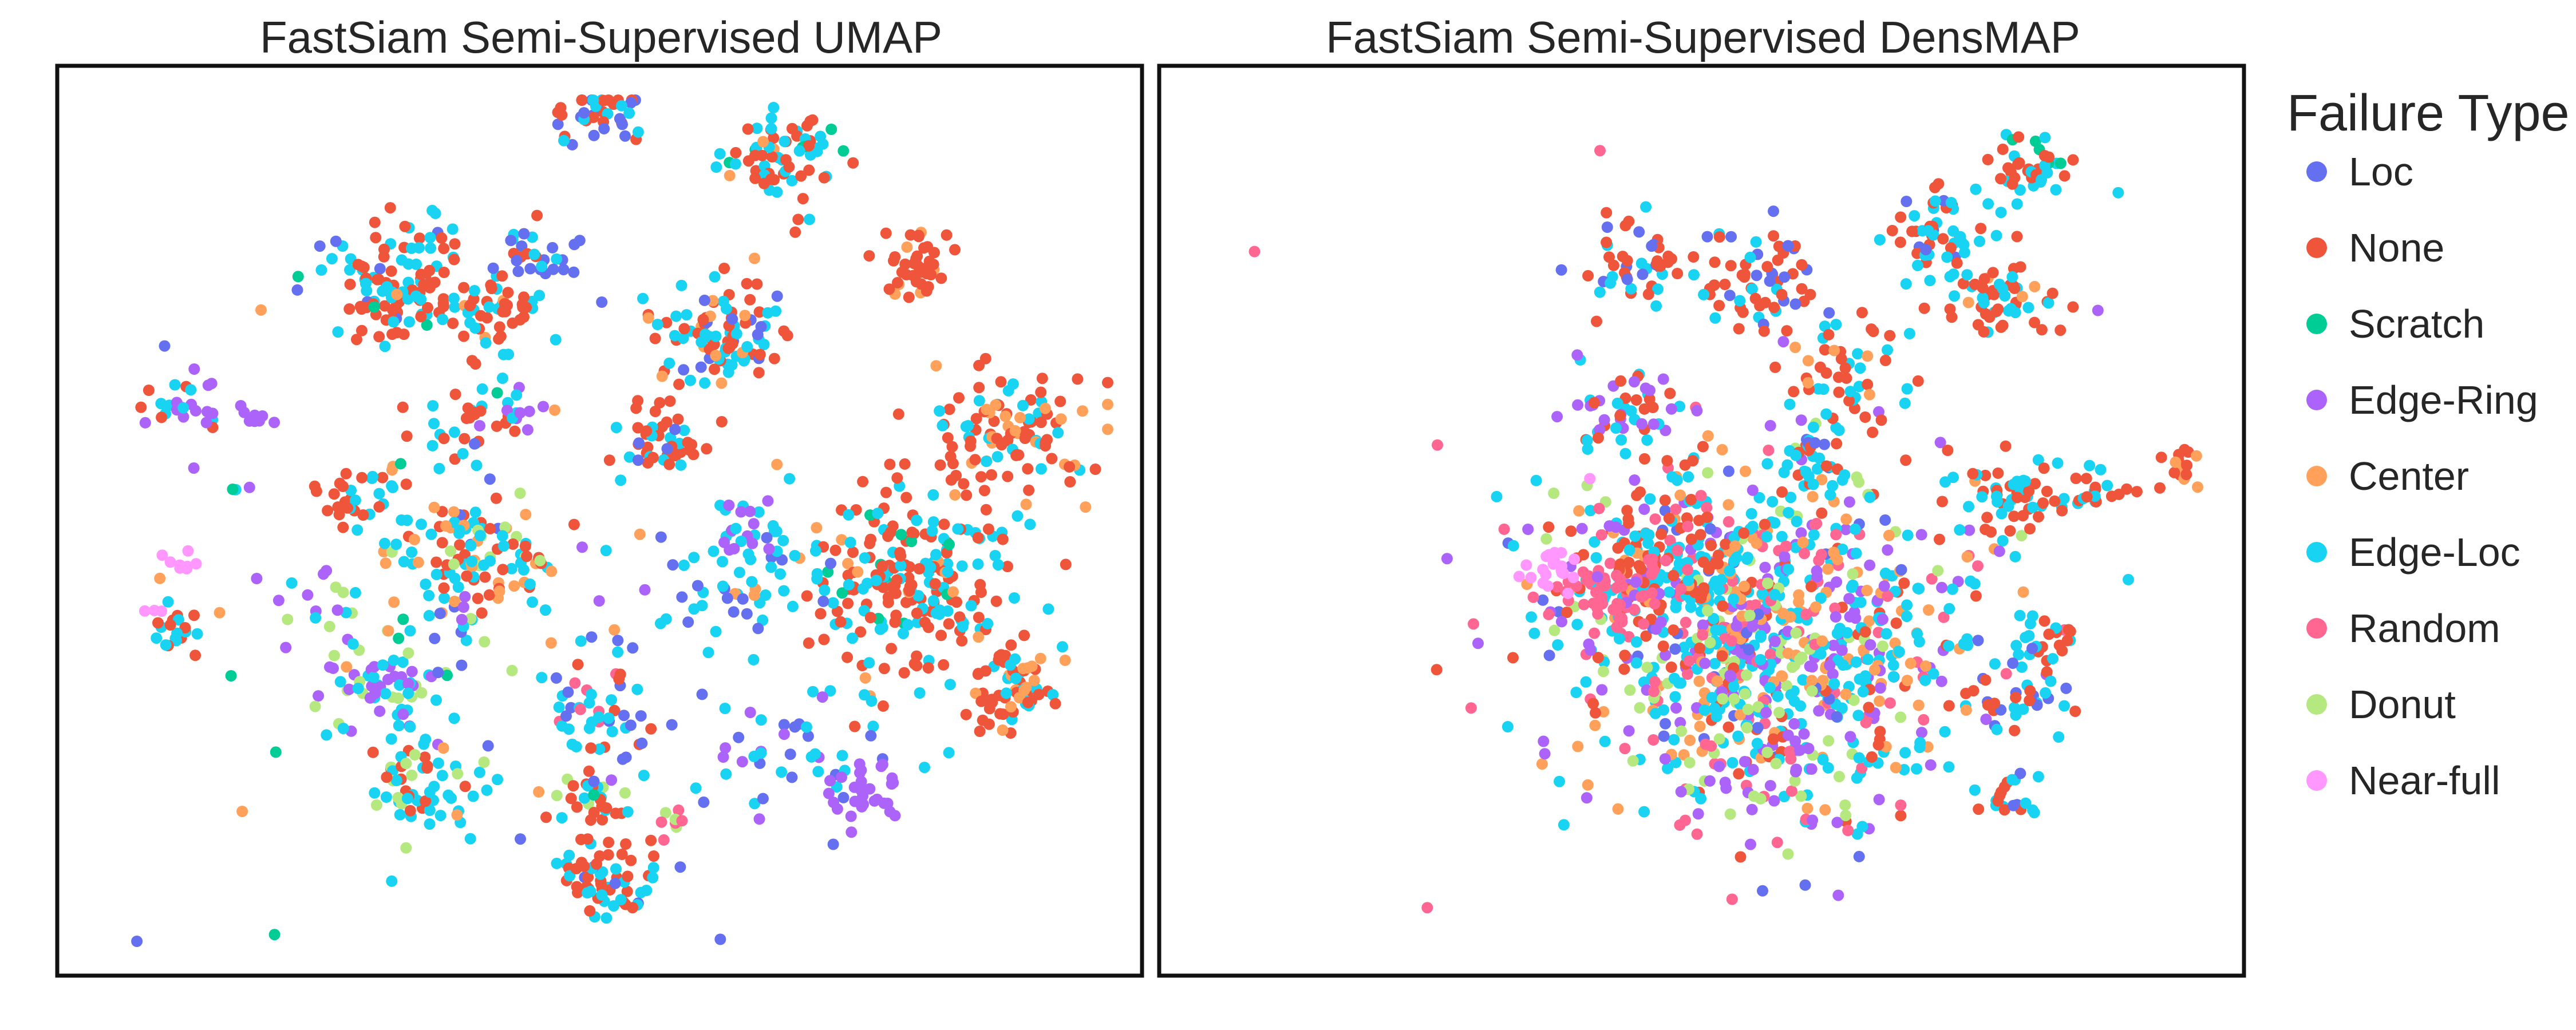 The height and width of the screenshot is (1030, 2576). I want to click on densmap-point-center, so click(1700, 726).